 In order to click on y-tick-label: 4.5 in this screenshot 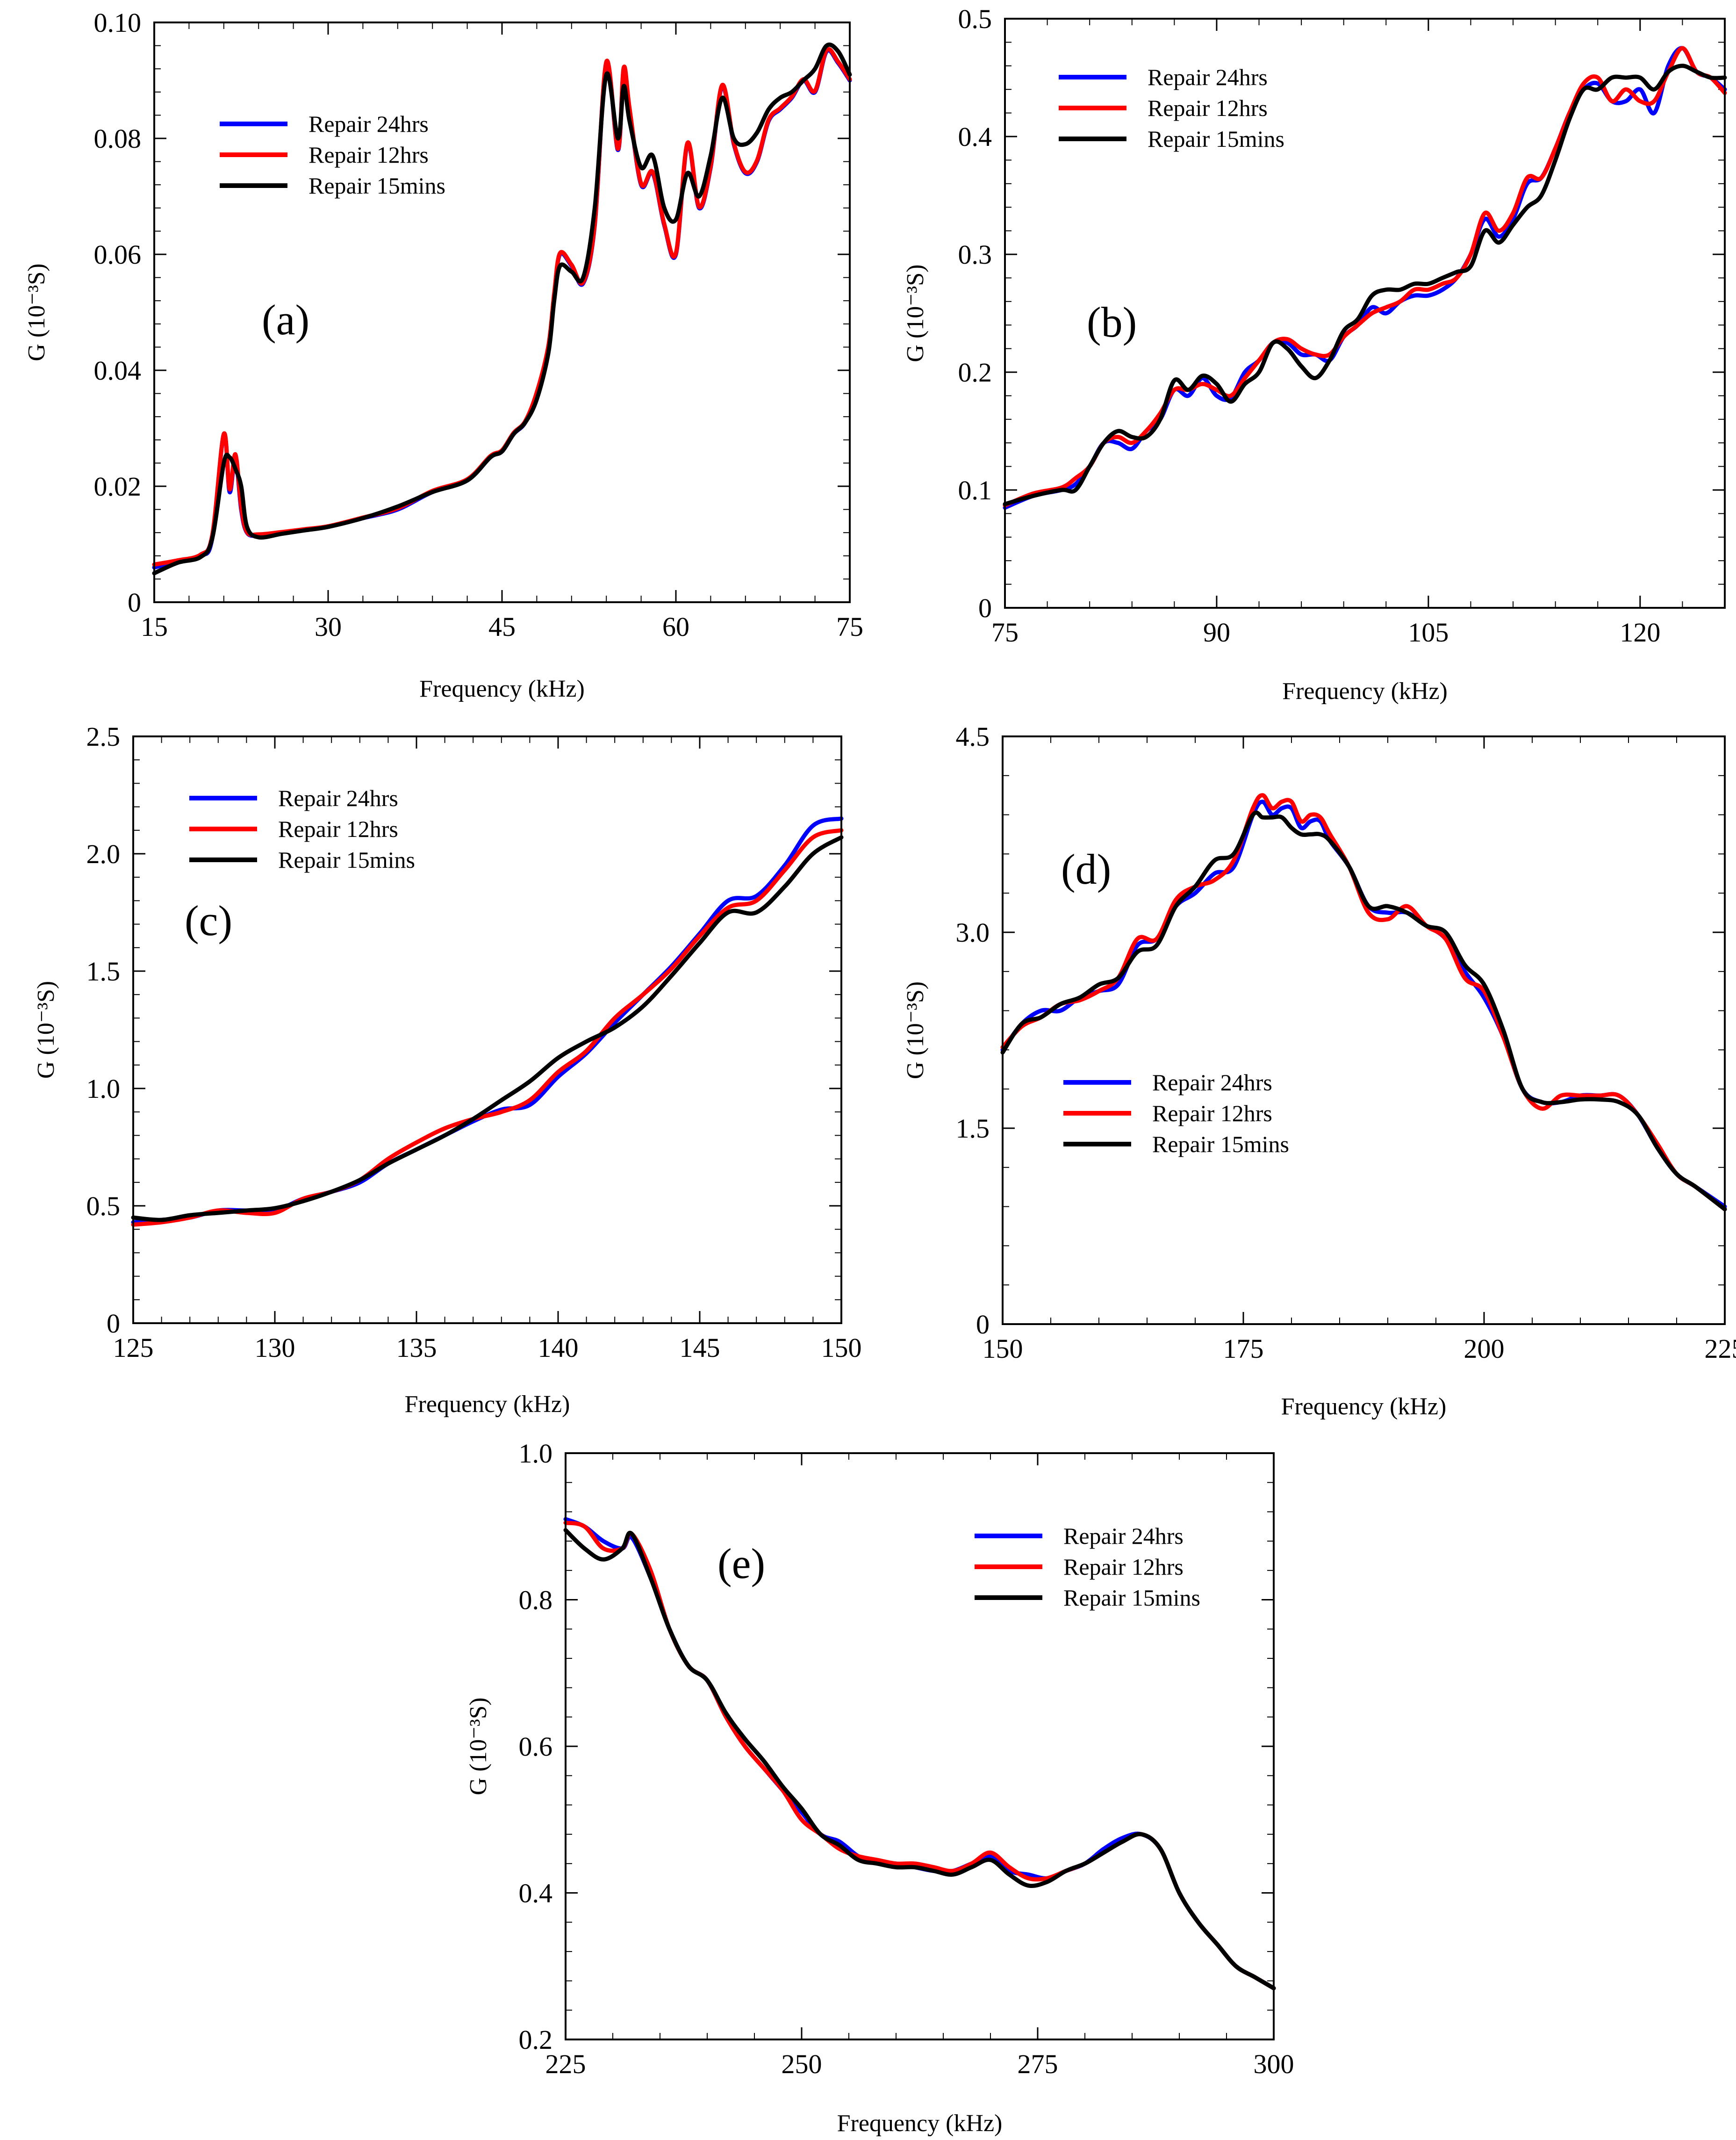, I will do `click(973, 737)`.